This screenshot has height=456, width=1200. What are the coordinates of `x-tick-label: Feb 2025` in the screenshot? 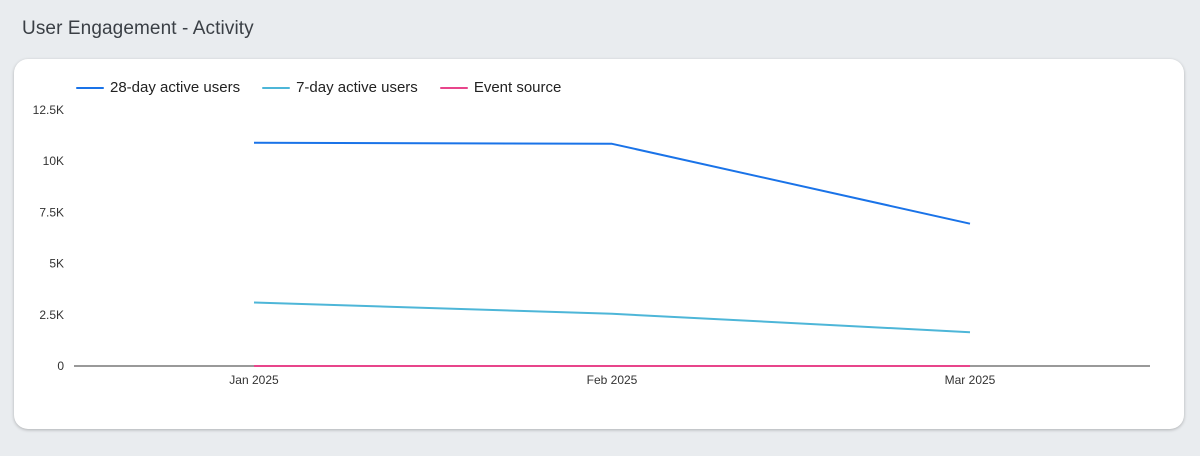 It's located at (612, 380).